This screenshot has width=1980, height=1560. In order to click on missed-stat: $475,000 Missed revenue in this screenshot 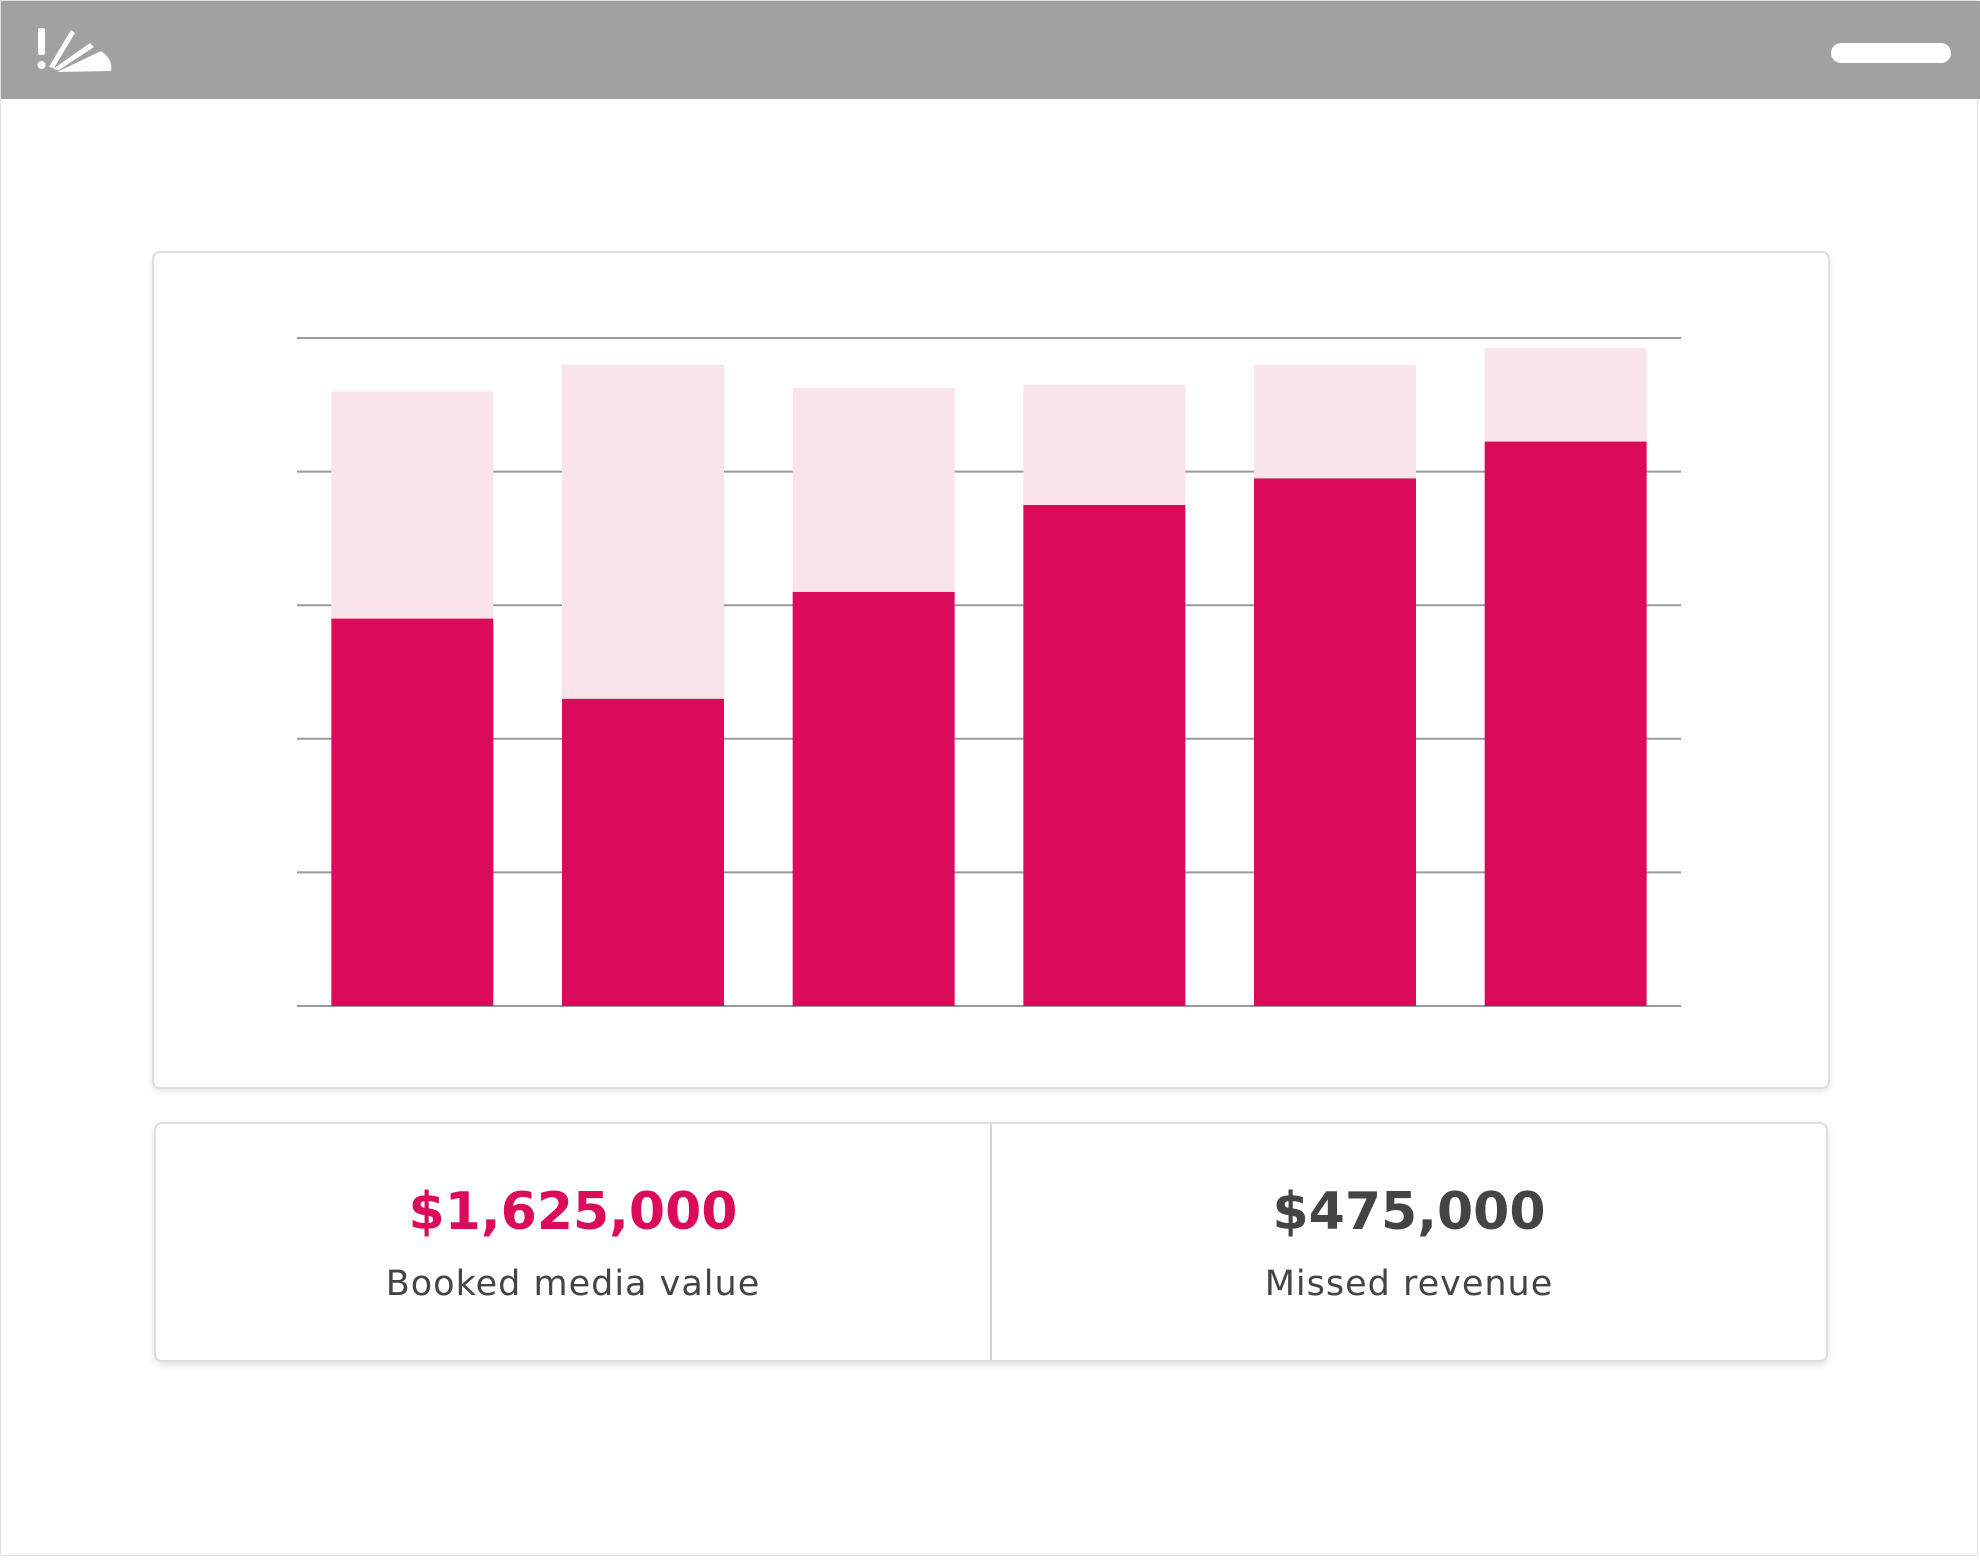, I will do `click(1409, 1242)`.